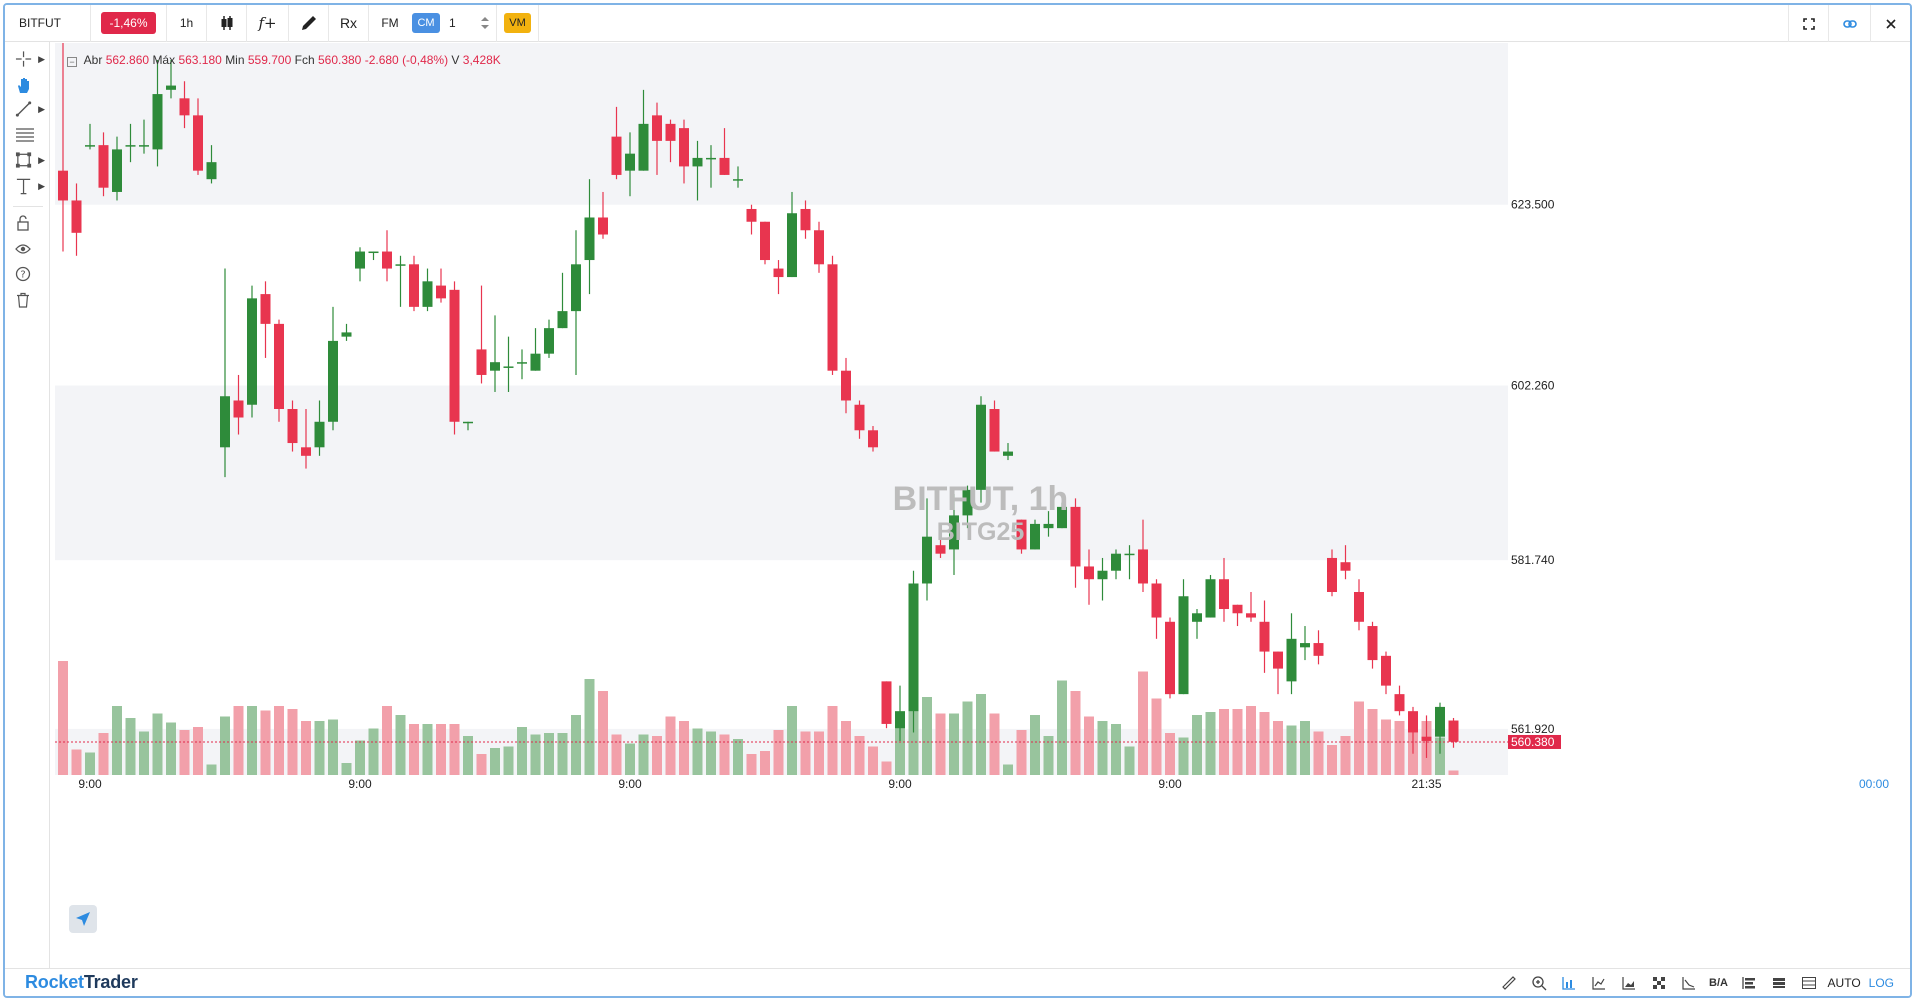 The width and height of the screenshot is (1915, 1001). I want to click on bid-ask-button: B/A, so click(1719, 982).